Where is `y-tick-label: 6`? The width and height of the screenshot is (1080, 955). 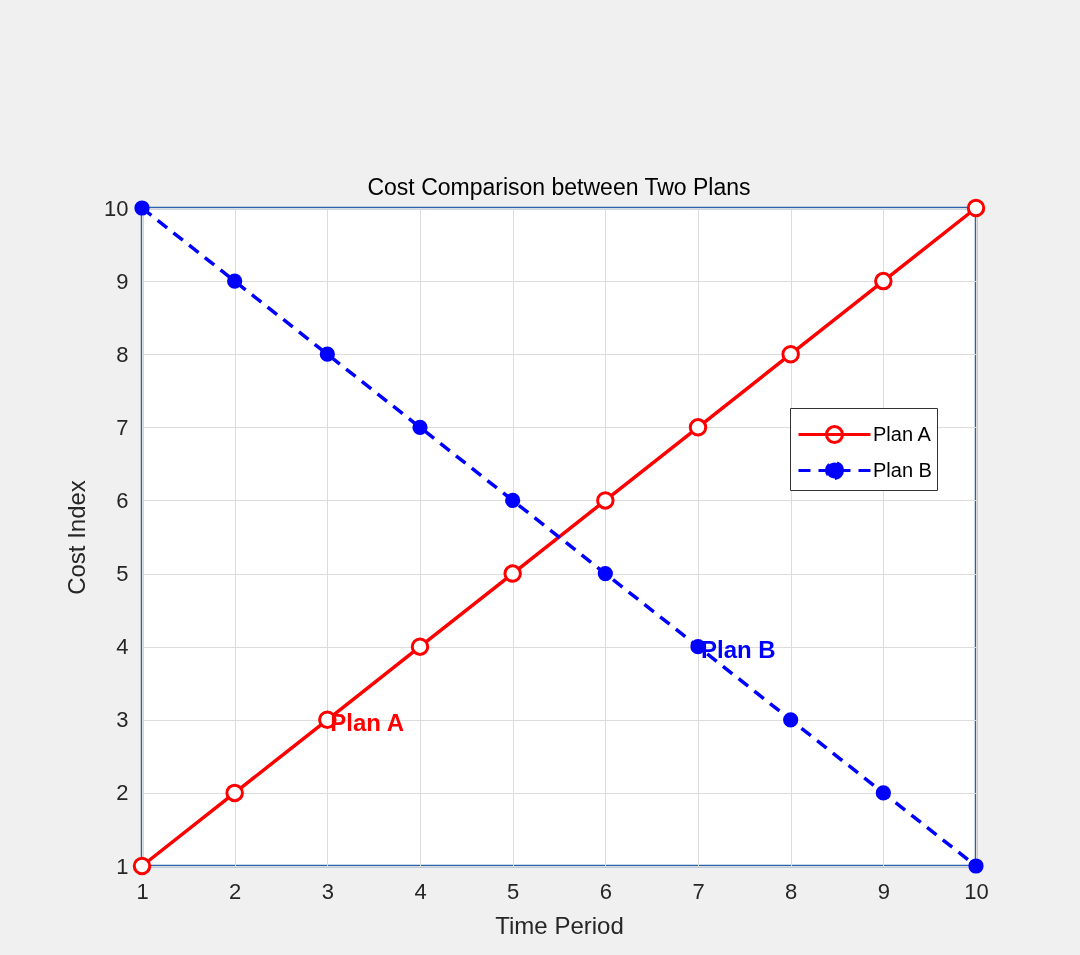 y-tick-label: 6 is located at coordinates (122, 500).